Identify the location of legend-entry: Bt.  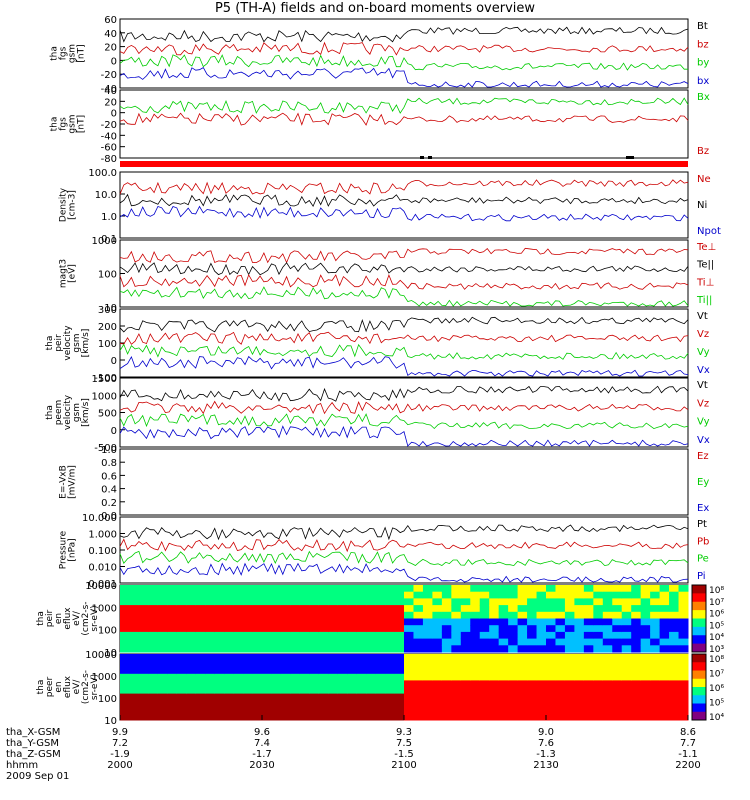
(702, 26).